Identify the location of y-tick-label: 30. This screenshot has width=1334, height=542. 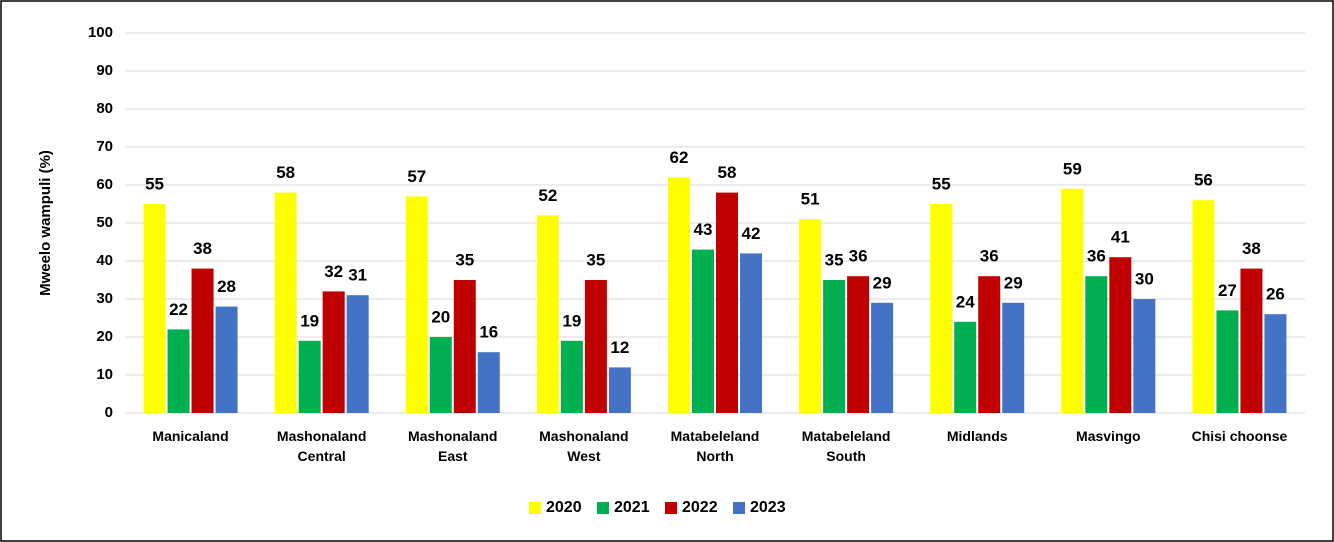
(104, 298).